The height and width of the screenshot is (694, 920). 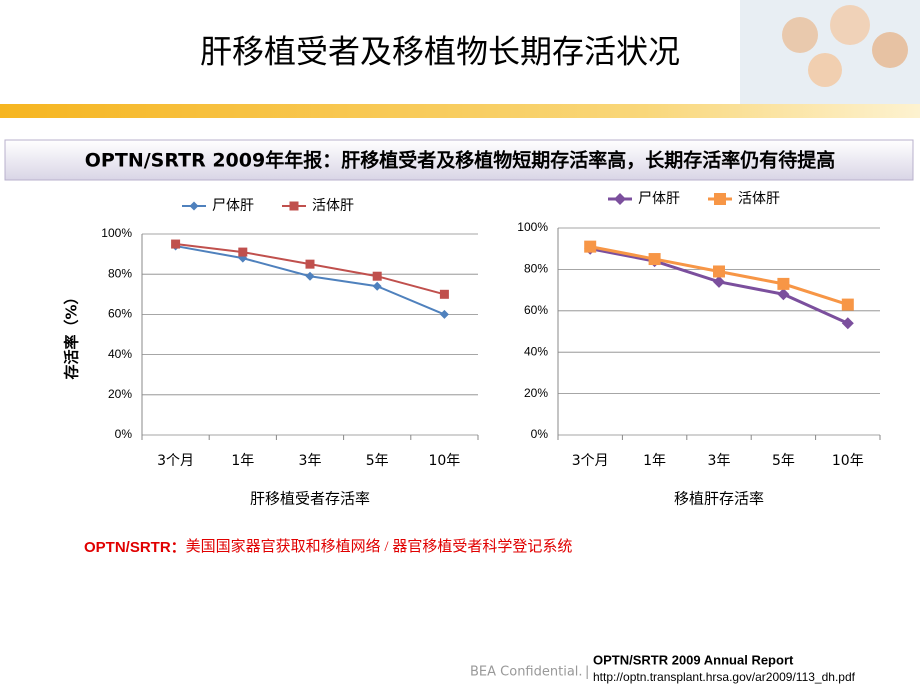 What do you see at coordinates (310, 498) in the screenshot?
I see `x-axis-label: 肝移植受者存活率` at bounding box center [310, 498].